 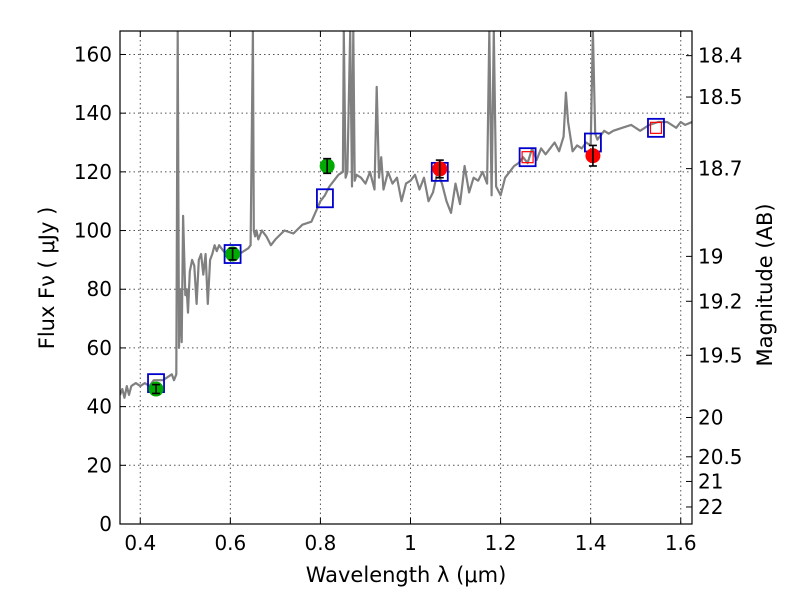 What do you see at coordinates (230, 543) in the screenshot?
I see `x-tick-label: 0.6` at bounding box center [230, 543].